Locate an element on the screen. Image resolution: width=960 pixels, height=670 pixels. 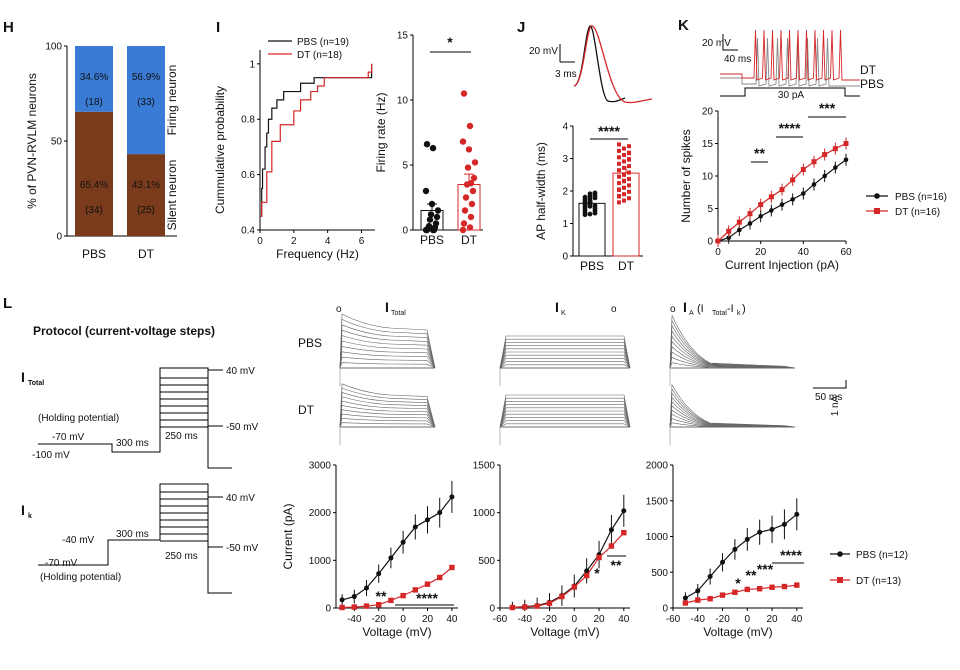
j-ylabel: AP half-width (ms) is located at coordinates (541, 191).